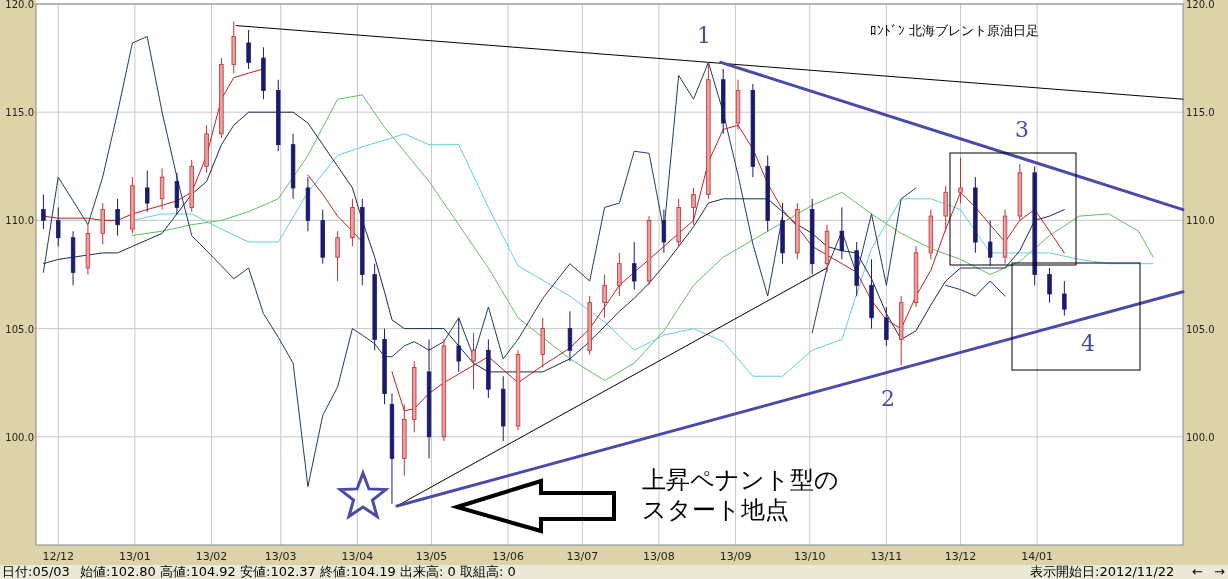 The image size is (1228, 579). Describe the element at coordinates (809, 556) in the screenshot. I see `x-tick-label: 13/10` at that location.